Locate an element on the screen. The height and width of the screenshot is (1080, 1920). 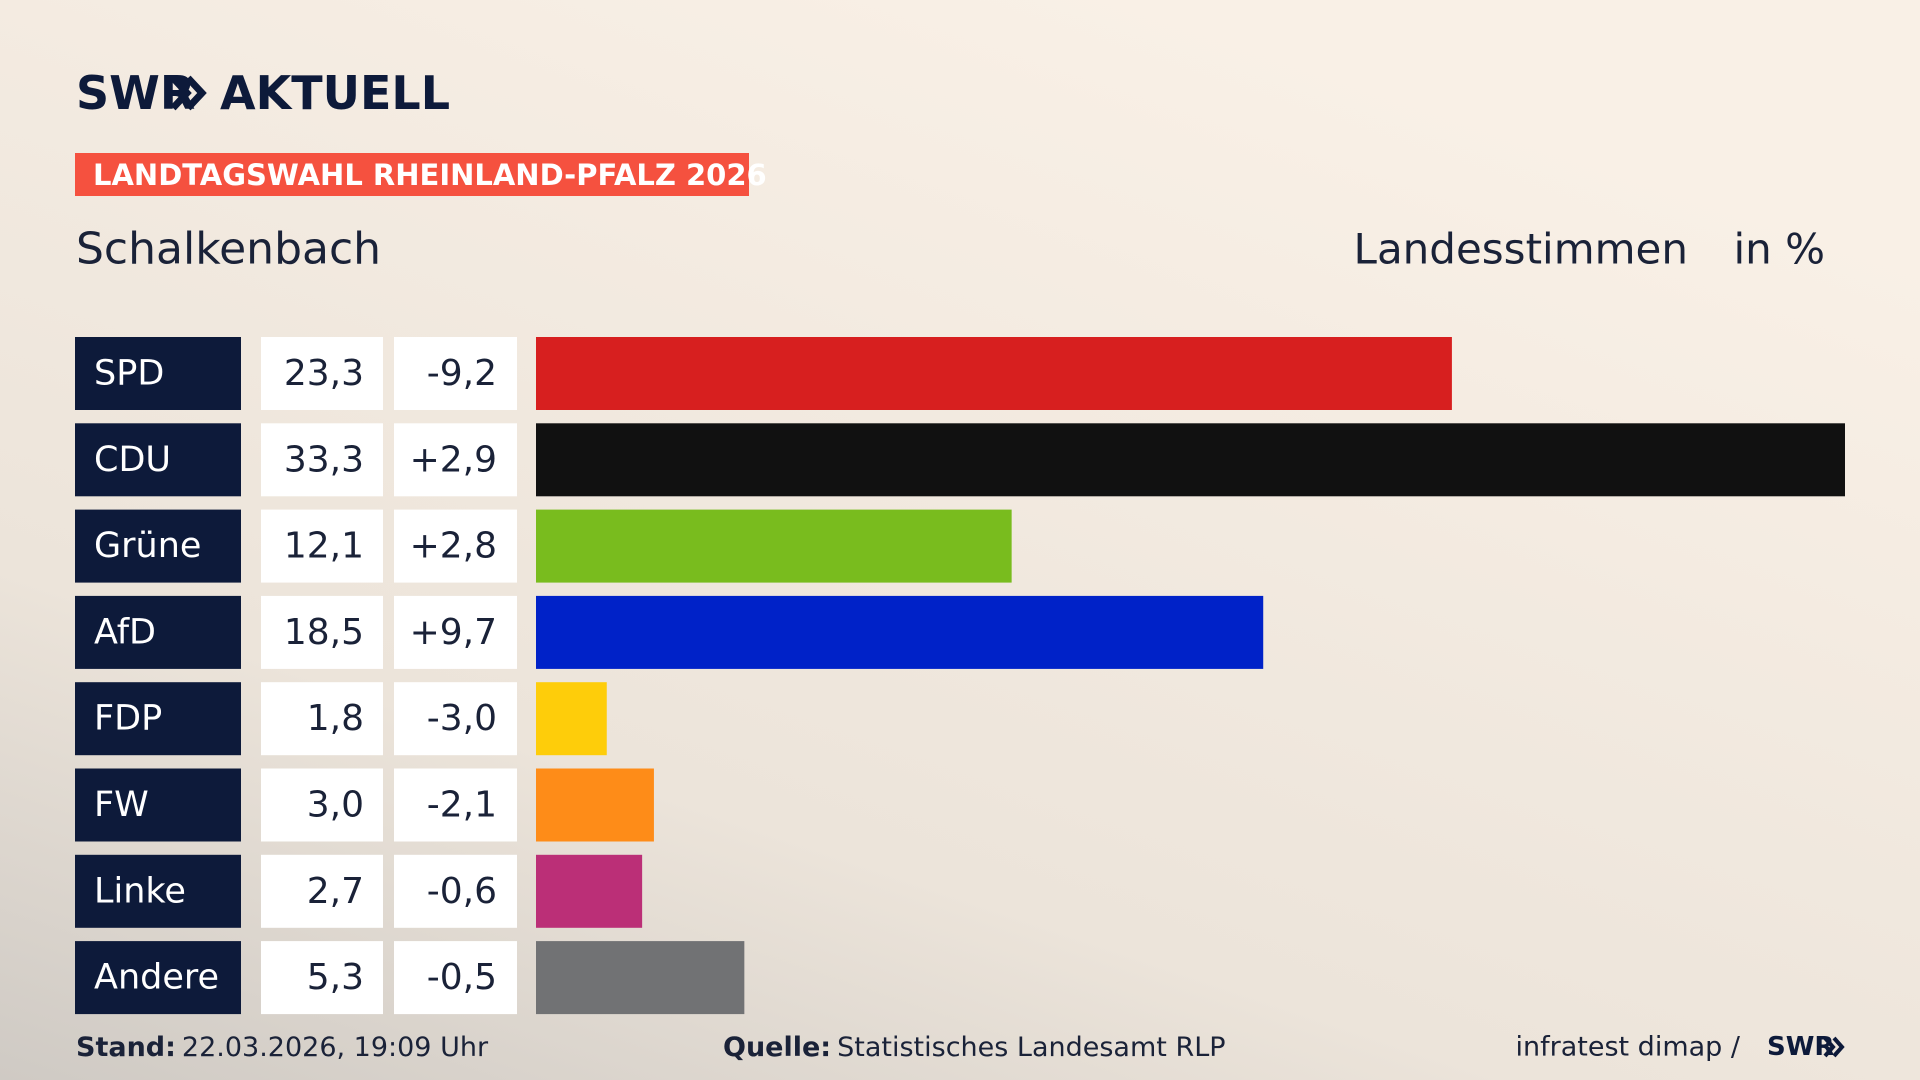
value-label: 1,8 is located at coordinates (335, 718).